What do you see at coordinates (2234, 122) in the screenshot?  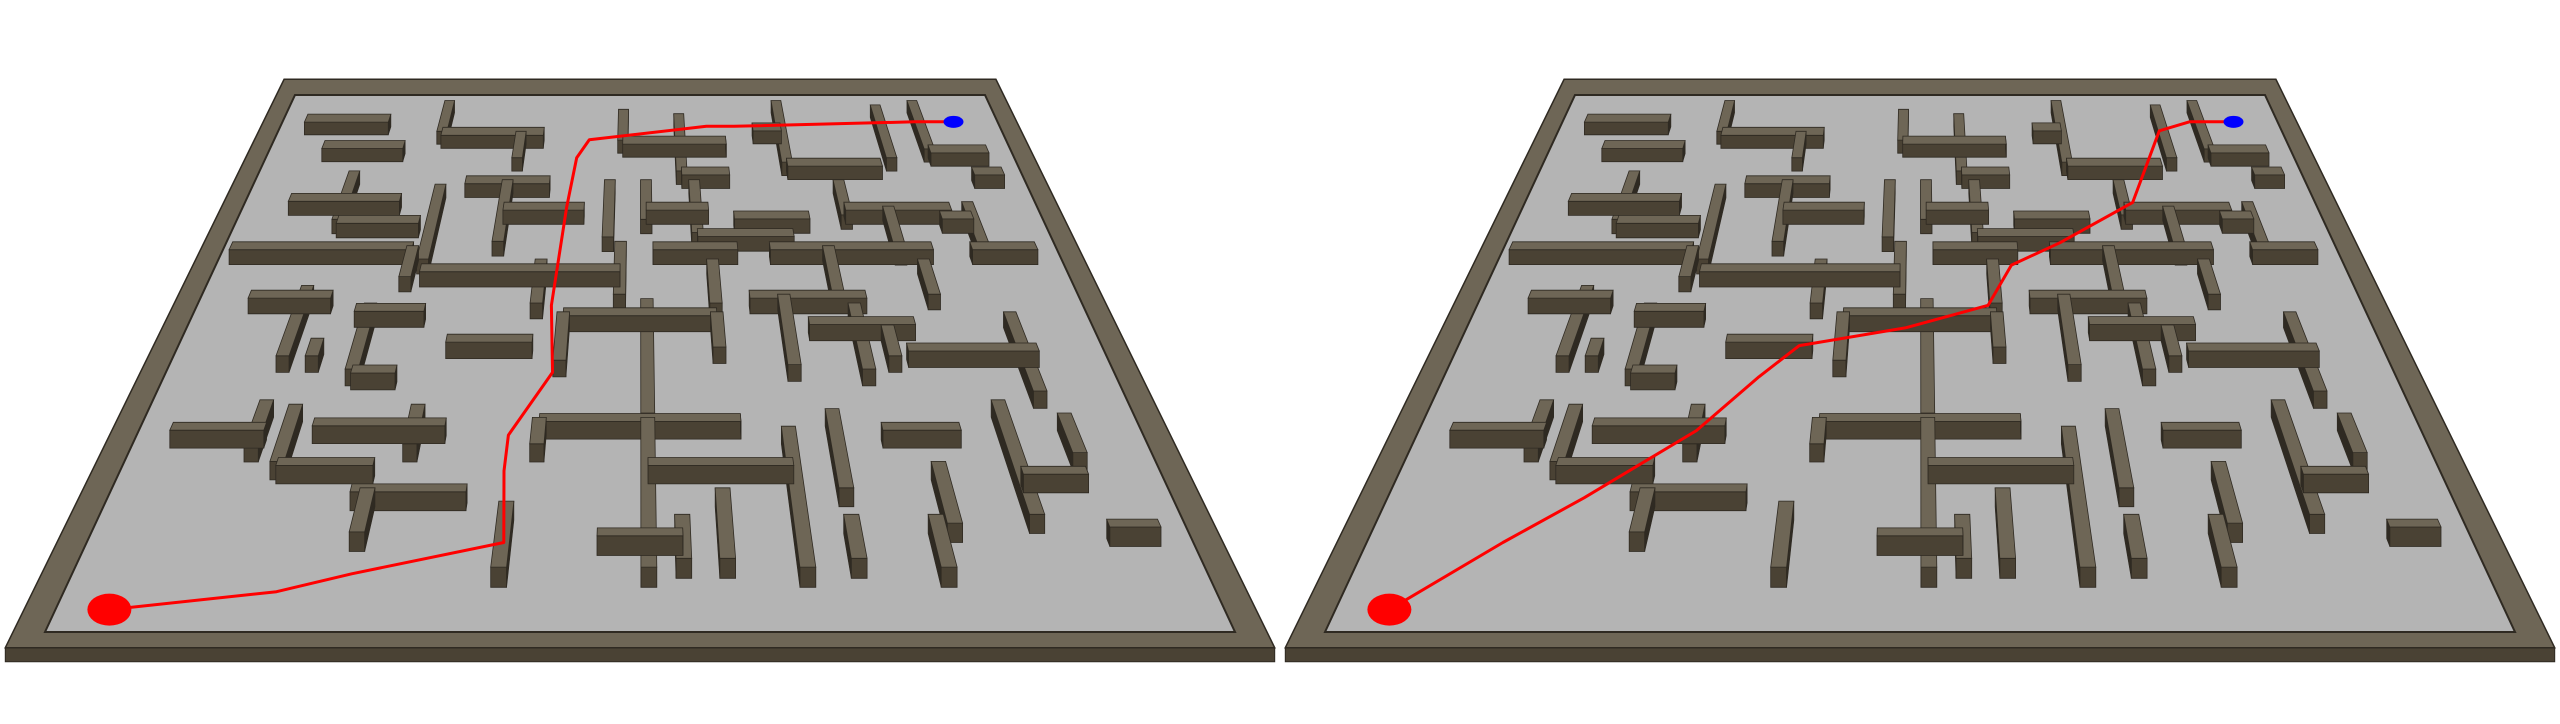 I see `goal-marker-icon` at bounding box center [2234, 122].